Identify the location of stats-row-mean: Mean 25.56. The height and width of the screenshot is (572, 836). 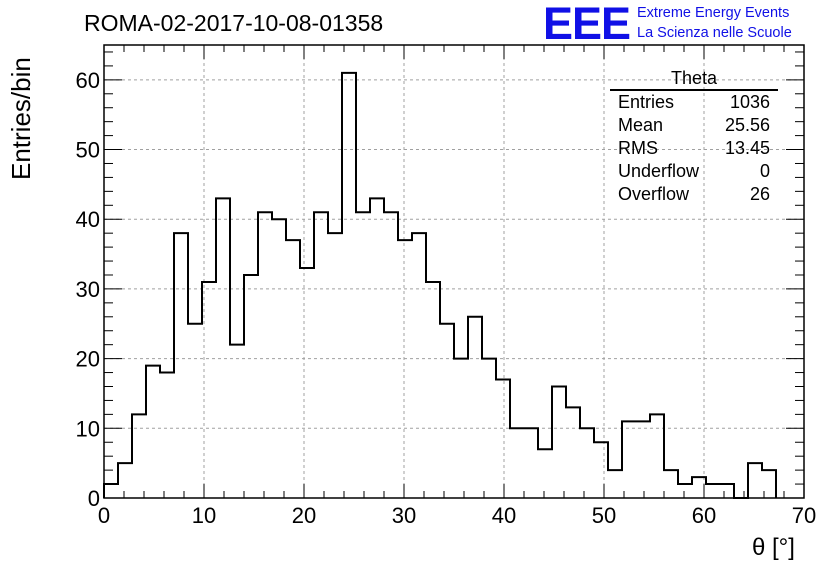
(694, 125).